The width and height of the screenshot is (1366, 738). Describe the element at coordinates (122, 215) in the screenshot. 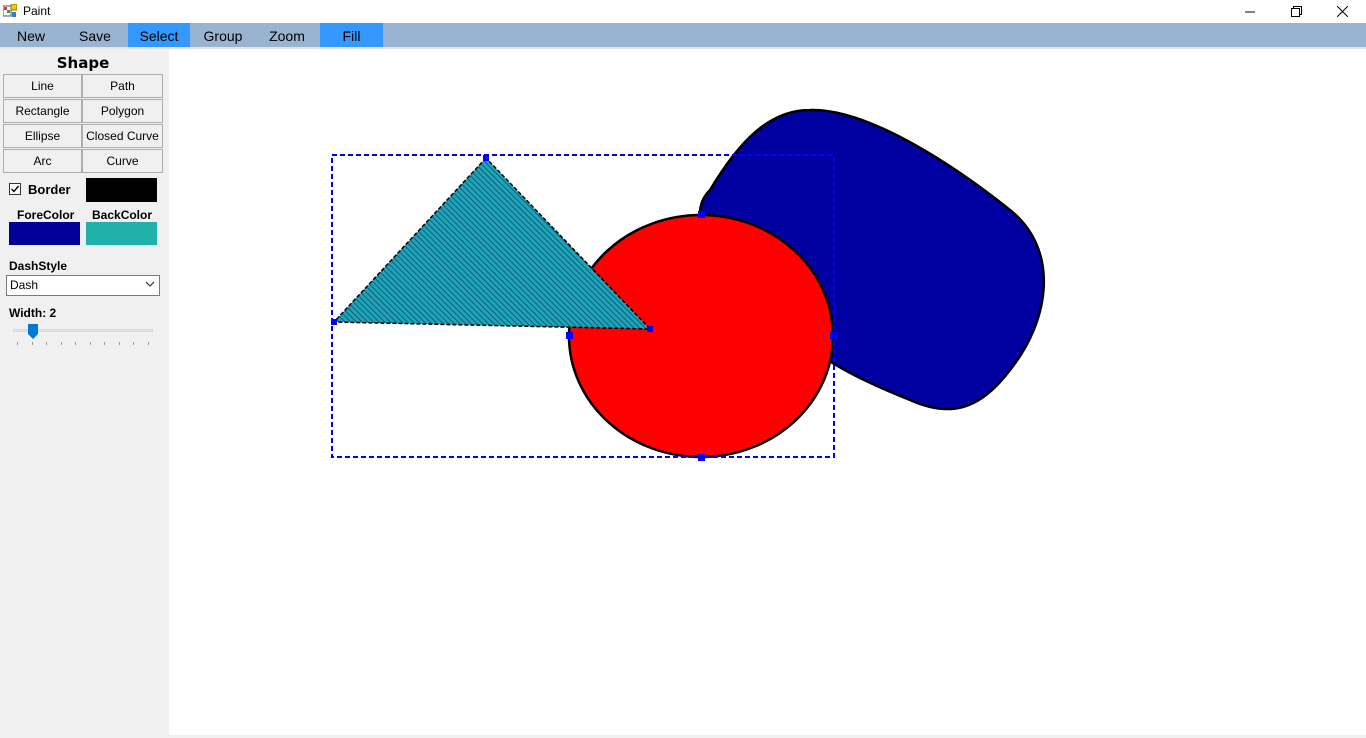

I see `backcolor-label: BackColor` at that location.